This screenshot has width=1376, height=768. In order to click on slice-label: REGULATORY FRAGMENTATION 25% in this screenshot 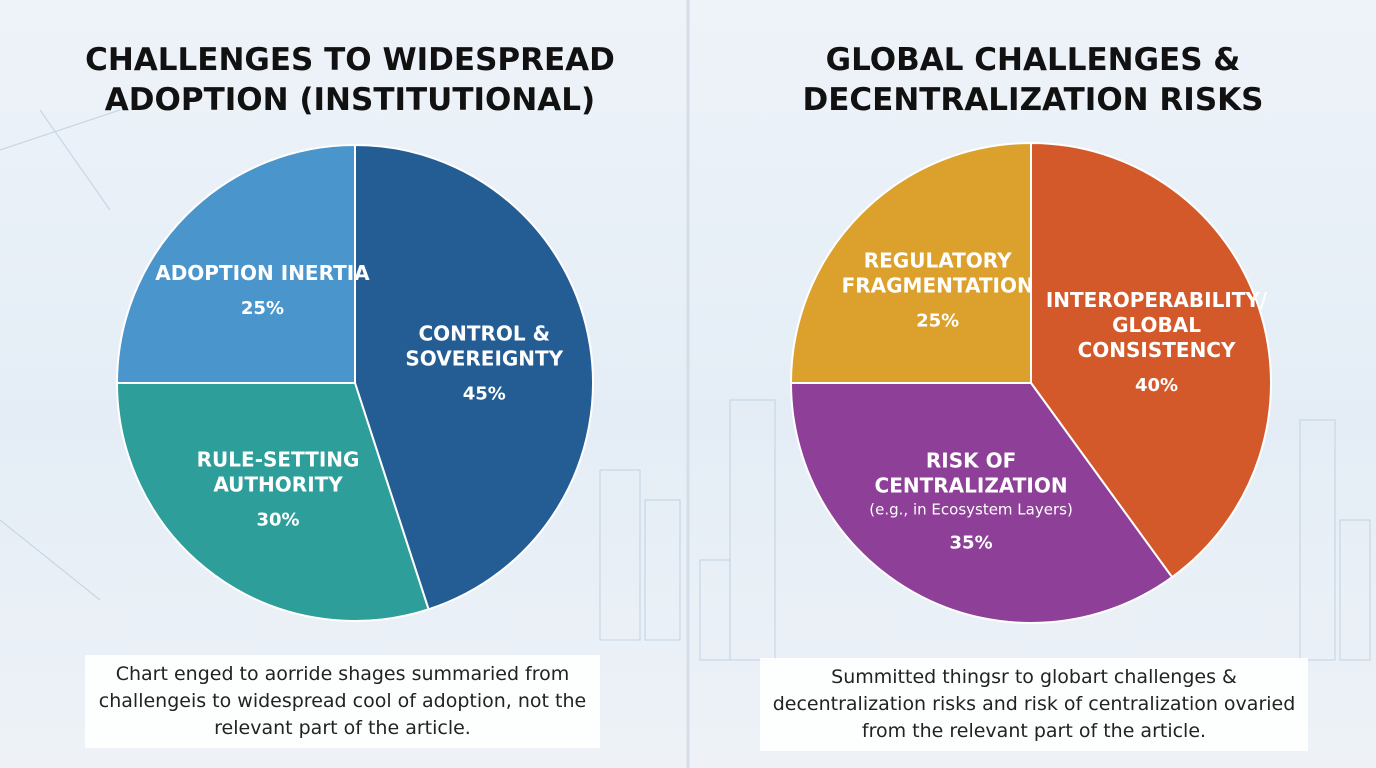, I will do `click(938, 289)`.